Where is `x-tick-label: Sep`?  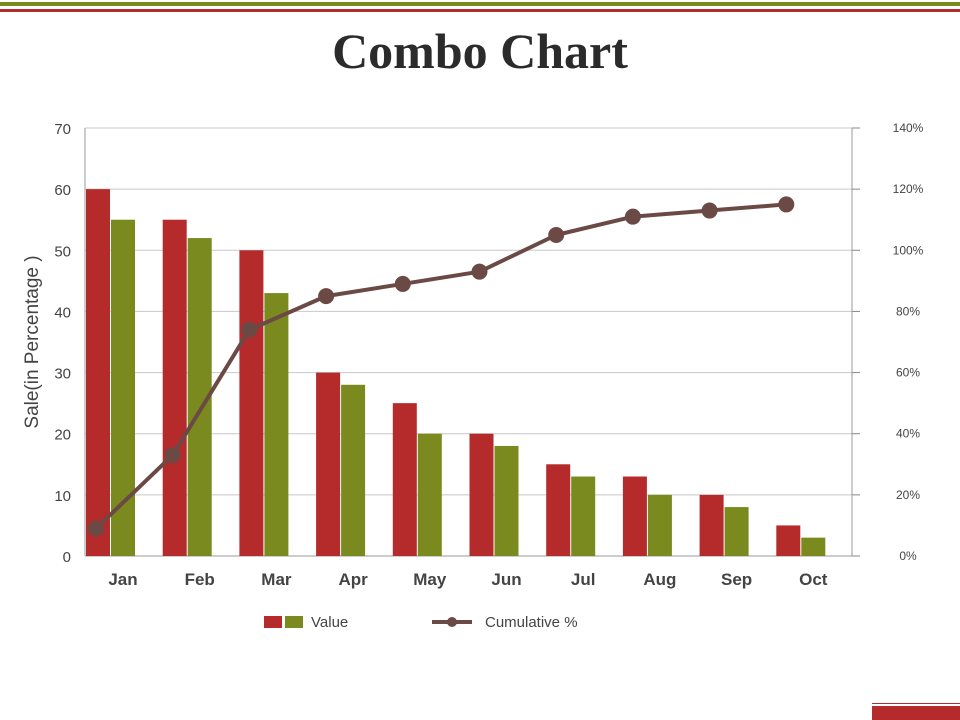 x-tick-label: Sep is located at coordinates (736, 579).